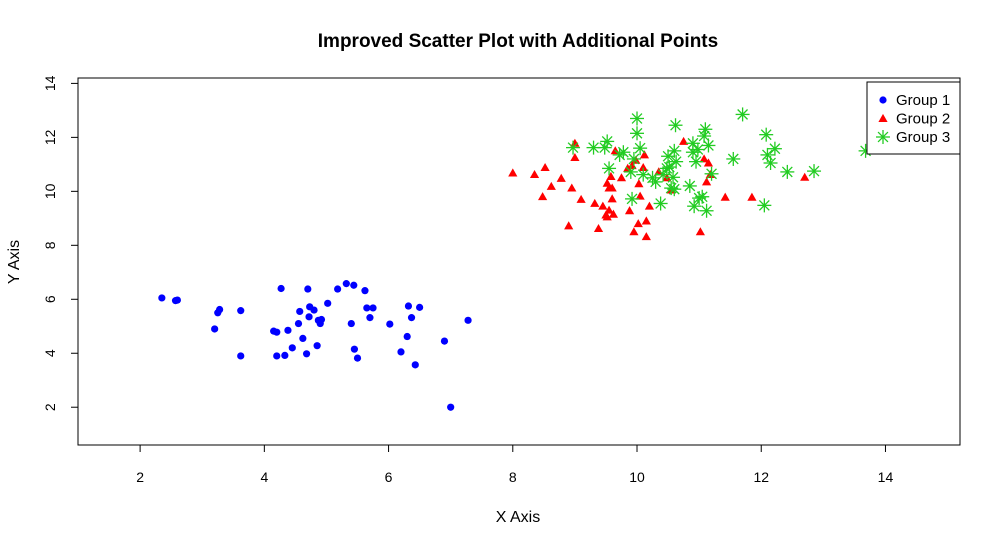 Image resolution: width=1000 pixels, height=546 pixels. I want to click on x-tick-label: 14, so click(886, 477).